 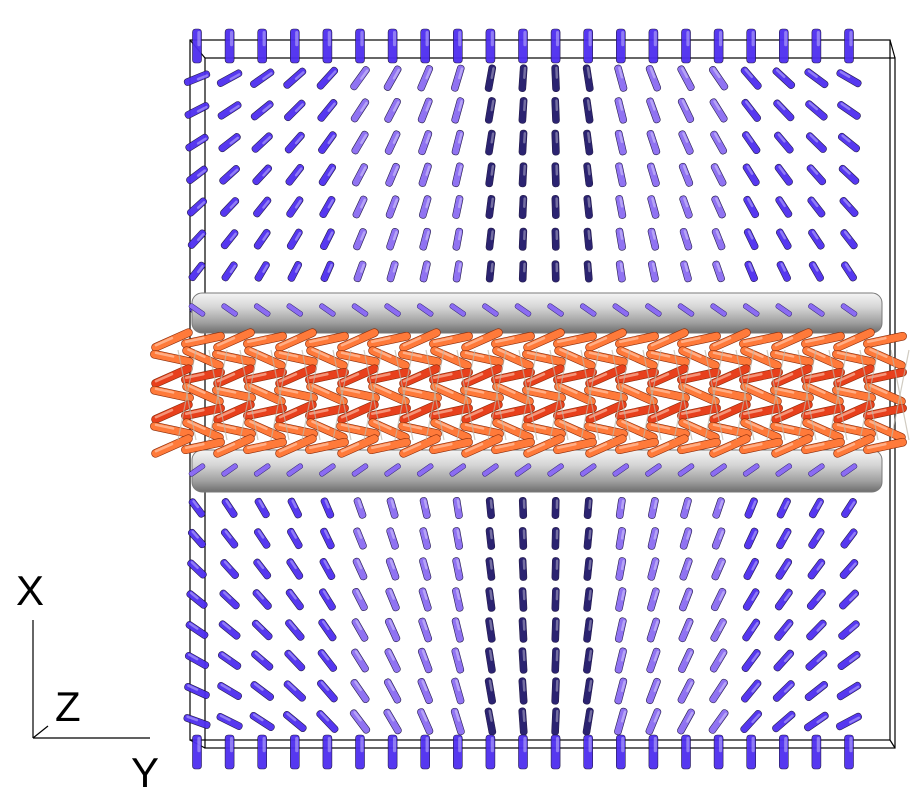 I want to click on twisted-defect-core, so click(x=530, y=393).